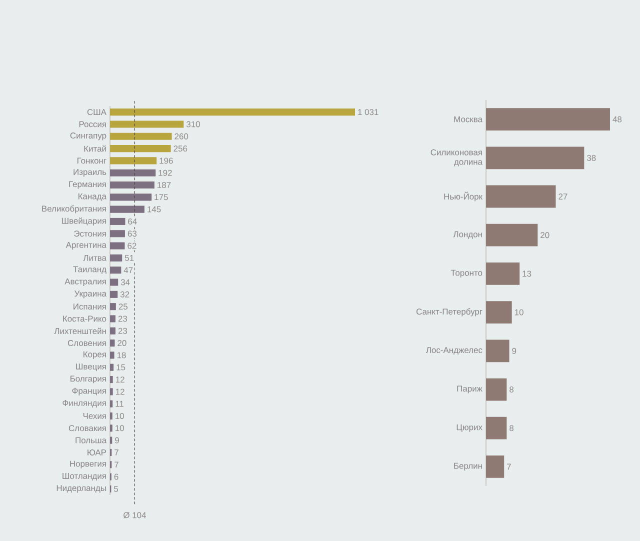  What do you see at coordinates (90, 233) in the screenshot?
I see `y-tick-label: Эстония` at bounding box center [90, 233].